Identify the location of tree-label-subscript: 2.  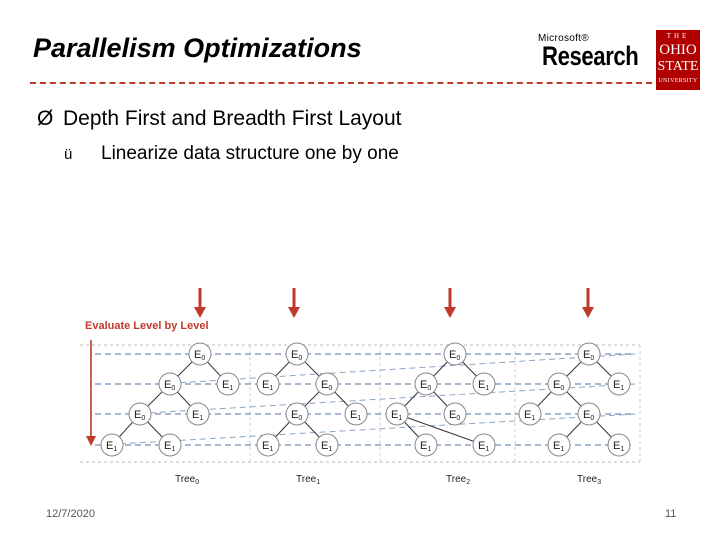
(468, 482).